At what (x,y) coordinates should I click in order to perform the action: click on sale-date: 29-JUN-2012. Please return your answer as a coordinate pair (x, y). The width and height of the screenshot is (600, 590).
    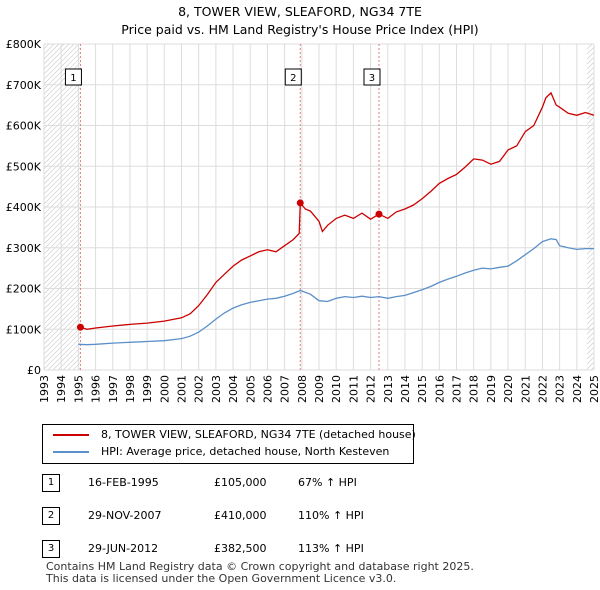
    Looking at the image, I should click on (123, 548).